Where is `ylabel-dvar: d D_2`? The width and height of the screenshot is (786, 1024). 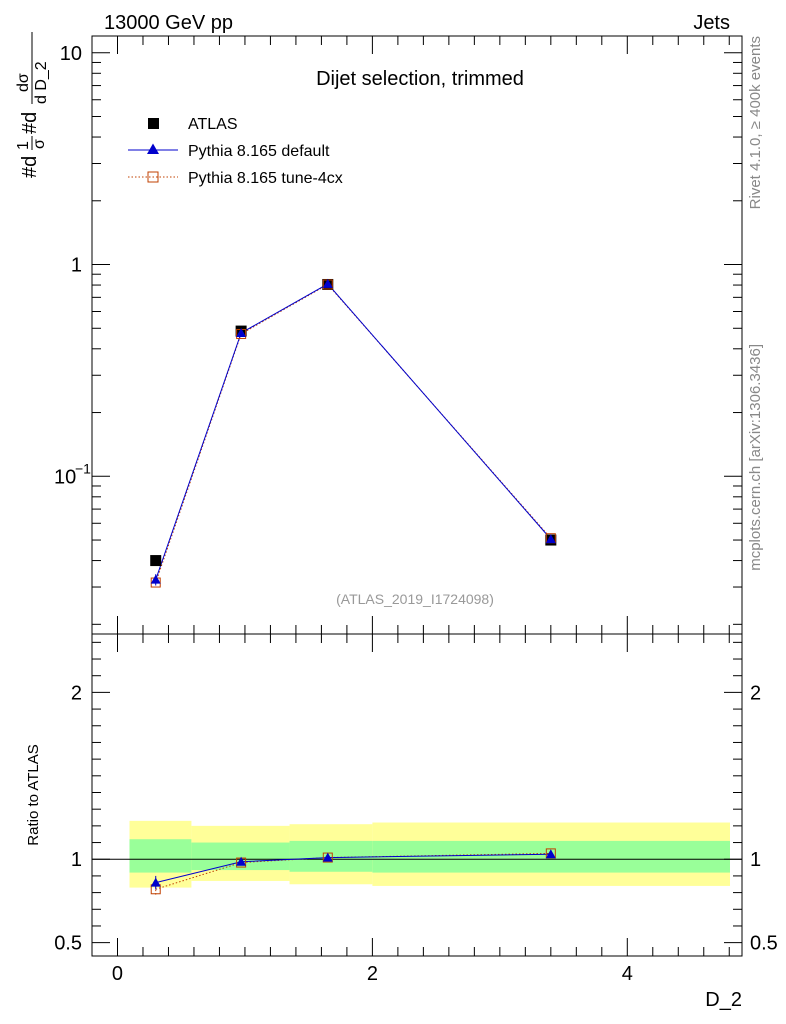
ylabel-dvar: d D_2 is located at coordinates (41, 82).